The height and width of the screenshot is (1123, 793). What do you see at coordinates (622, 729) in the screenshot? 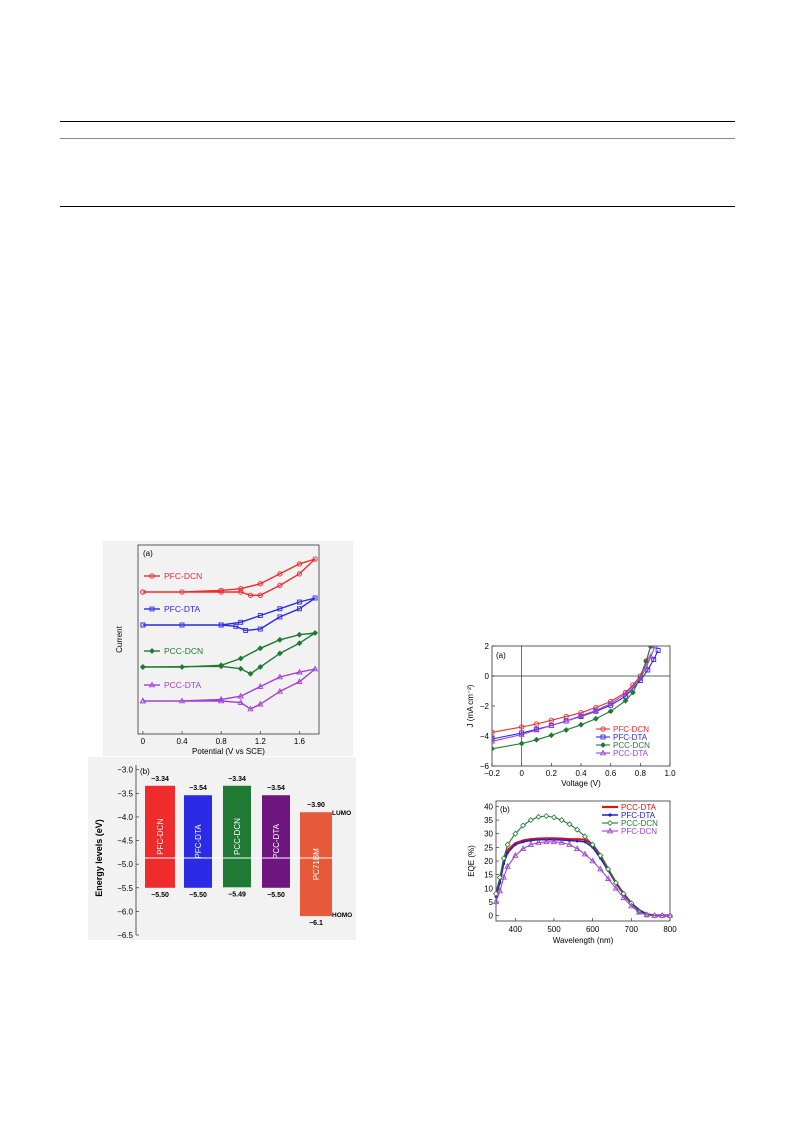
I see `jv-legend-entry: PFC-DCN` at bounding box center [622, 729].